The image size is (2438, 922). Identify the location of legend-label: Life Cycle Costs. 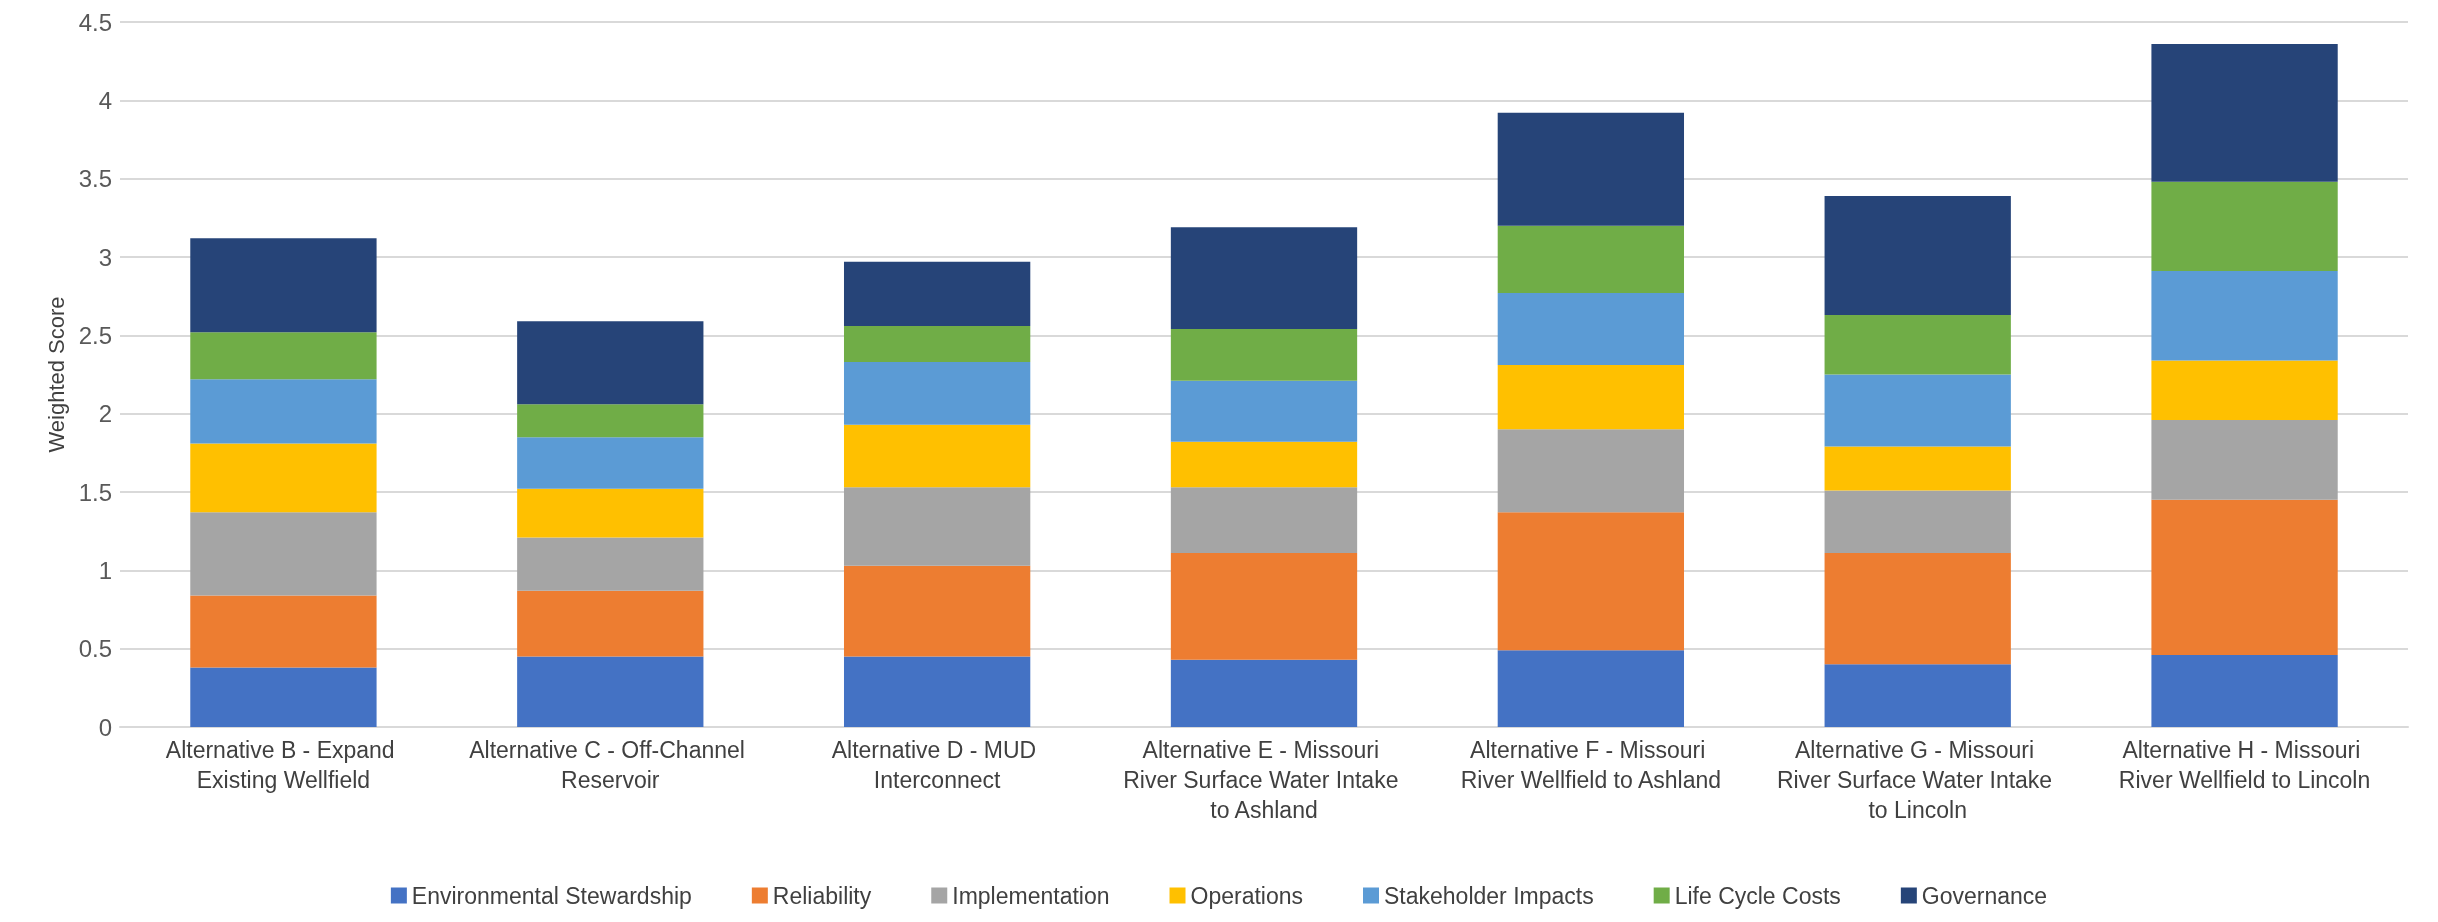
(1757, 895).